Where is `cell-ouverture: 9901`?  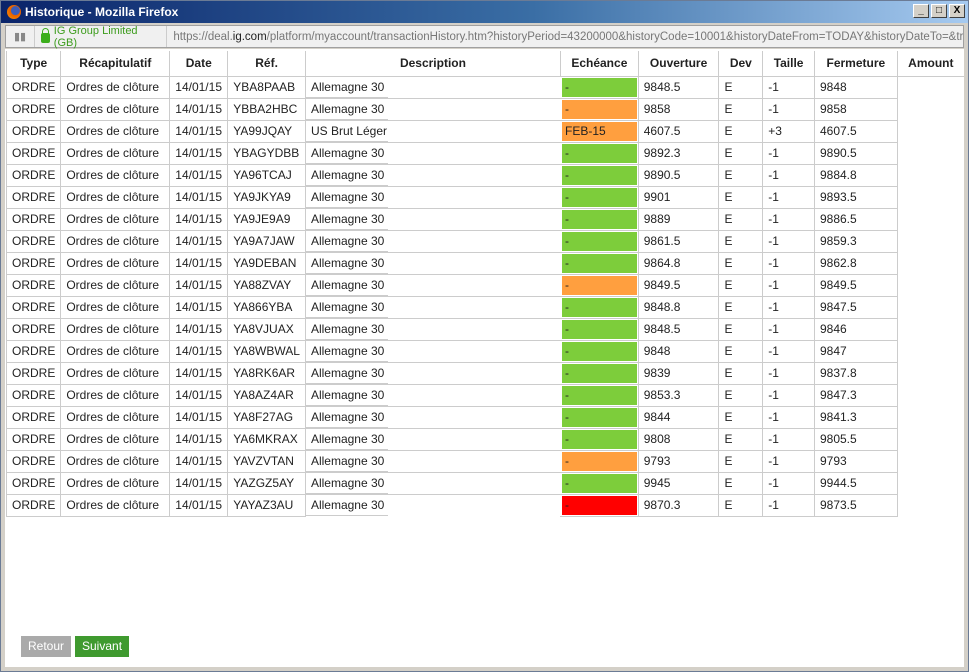
cell-ouverture: 9901 is located at coordinates (678, 197).